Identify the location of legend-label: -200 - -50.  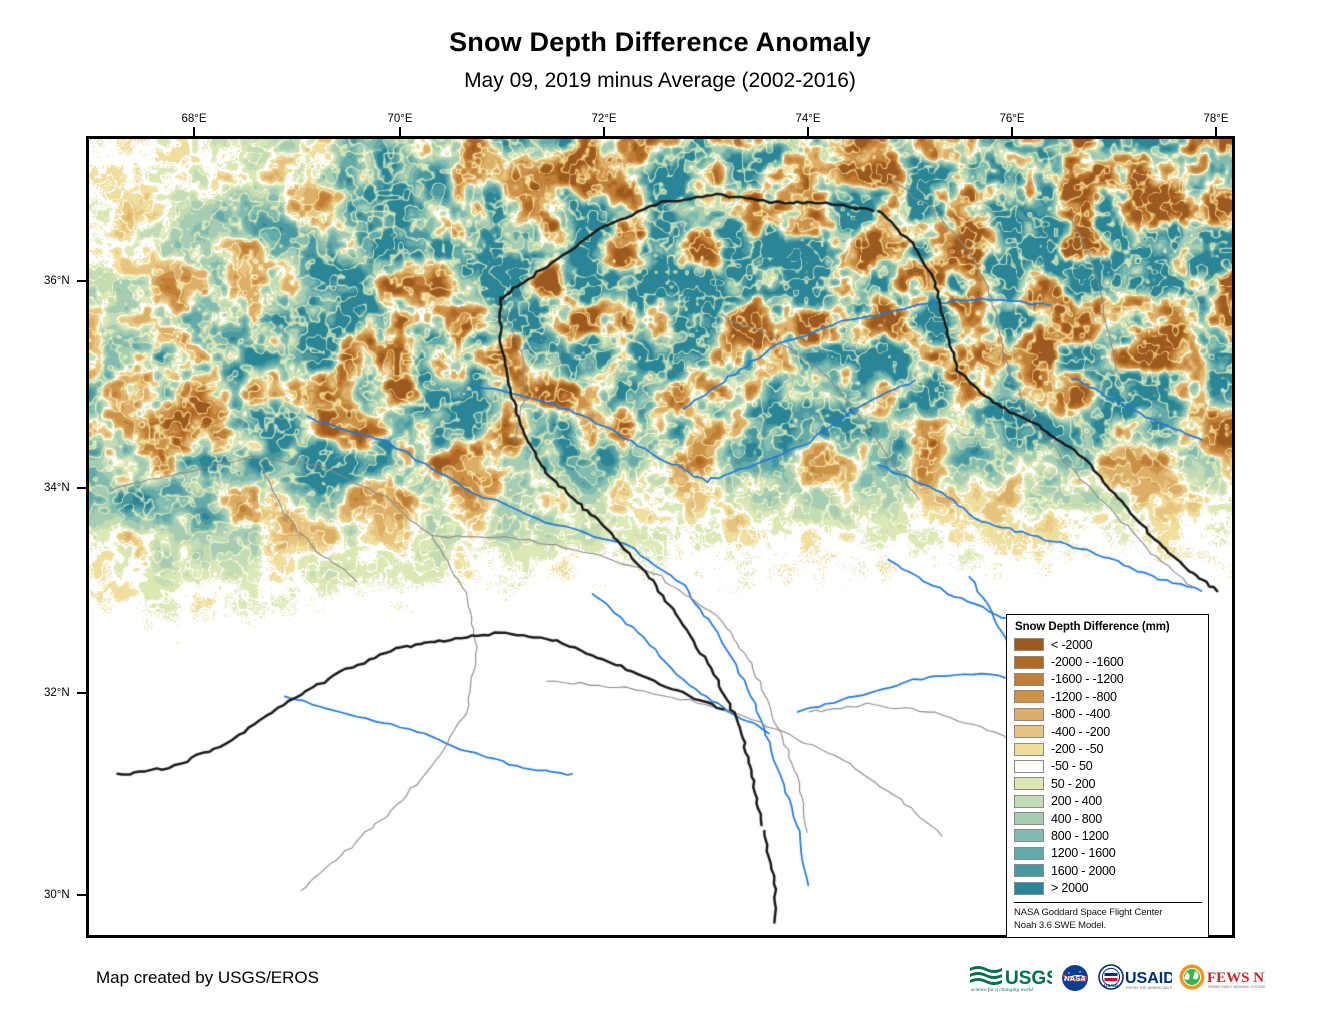
(1077, 749).